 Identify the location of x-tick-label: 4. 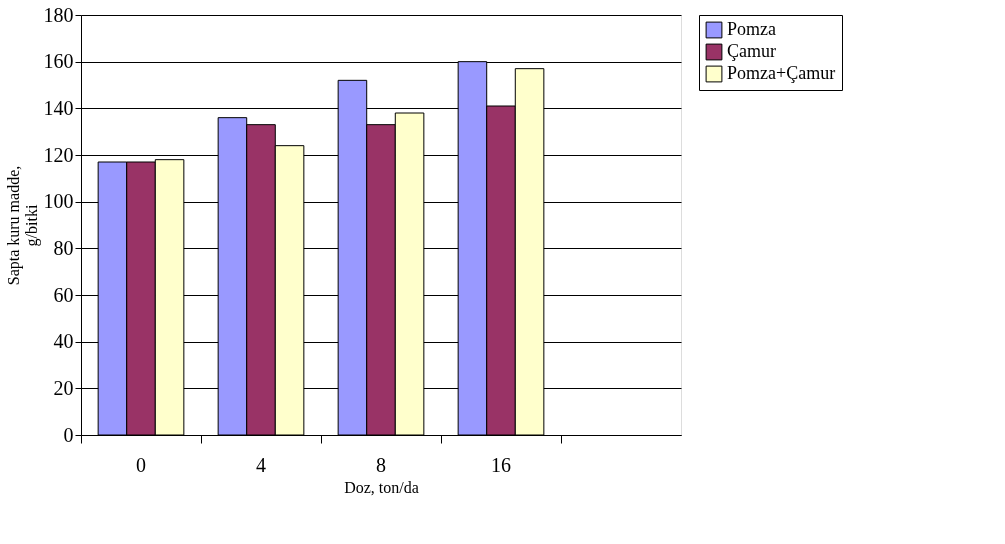
(261, 464).